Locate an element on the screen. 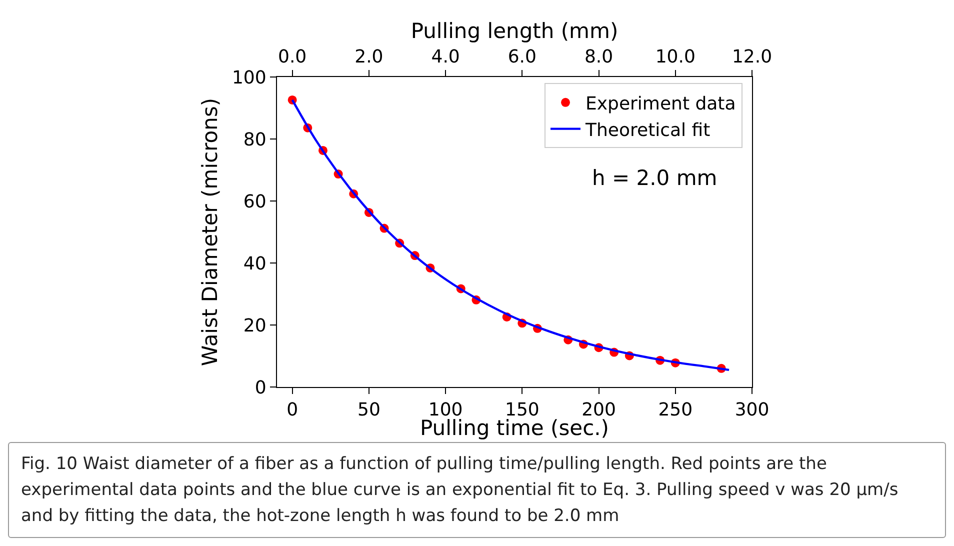  x2-tick-label: 10.0 is located at coordinates (675, 57).